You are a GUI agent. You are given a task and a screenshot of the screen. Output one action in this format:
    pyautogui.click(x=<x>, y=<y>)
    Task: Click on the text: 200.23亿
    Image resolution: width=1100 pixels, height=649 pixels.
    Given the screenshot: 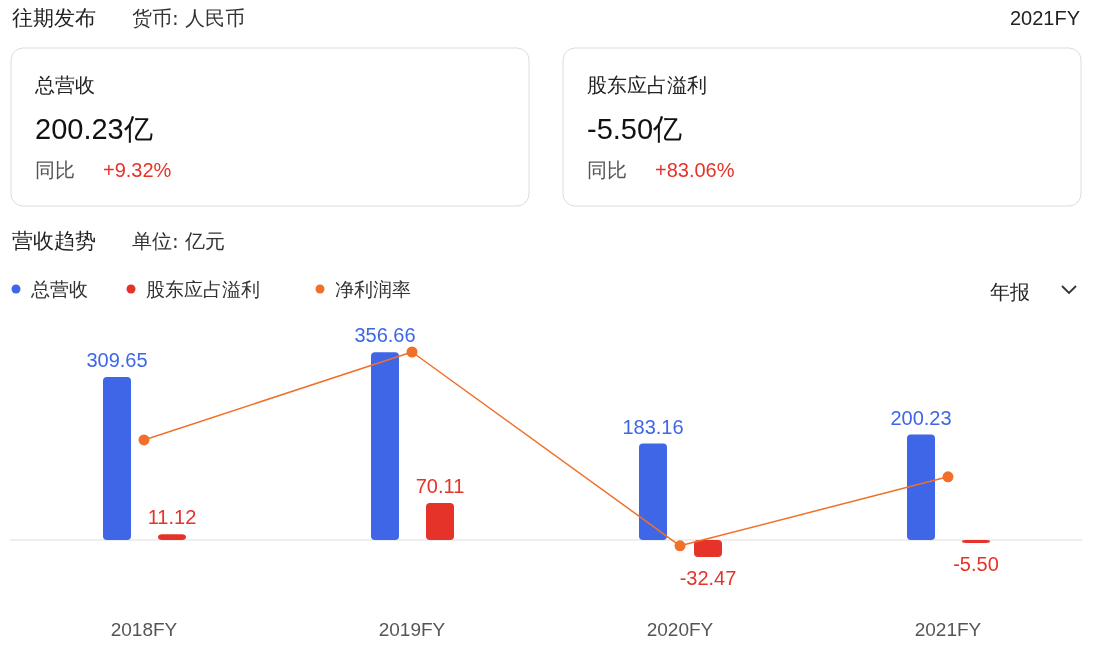 What is the action you would take?
    pyautogui.click(x=94, y=129)
    